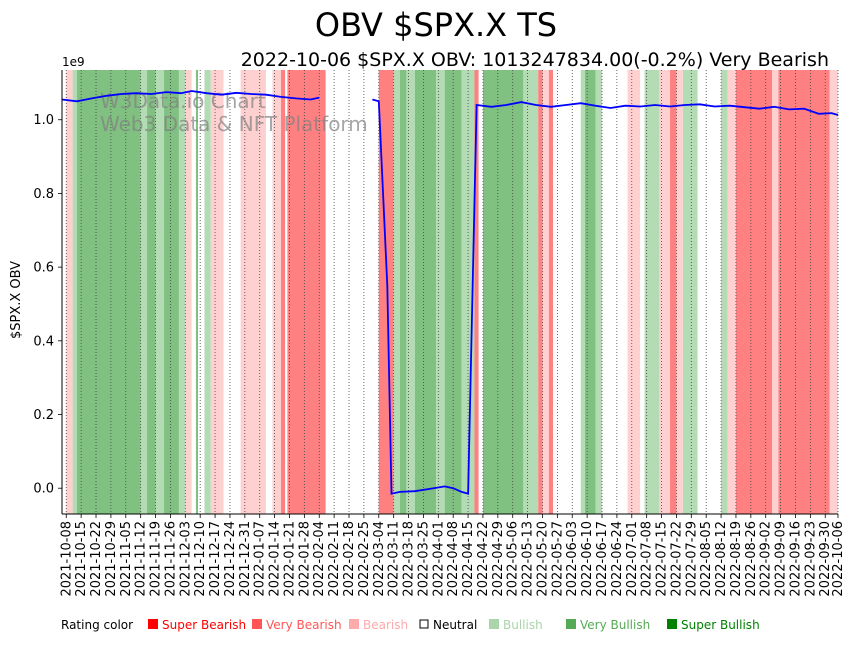  What do you see at coordinates (204, 625) in the screenshot?
I see `legend-item-label: Super Bearish` at bounding box center [204, 625].